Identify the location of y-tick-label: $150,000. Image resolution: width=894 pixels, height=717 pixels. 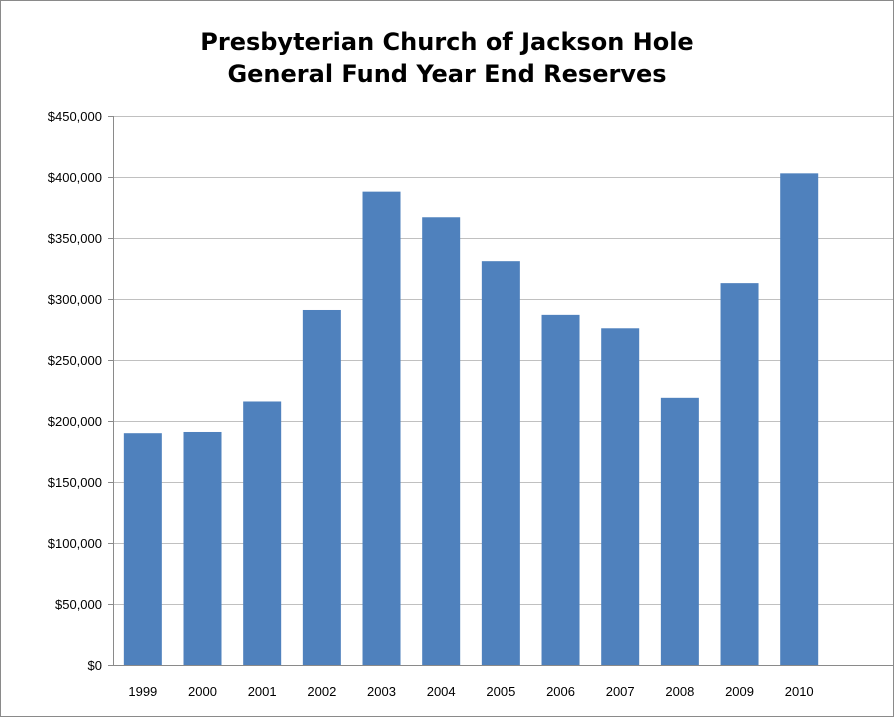
(75, 482).